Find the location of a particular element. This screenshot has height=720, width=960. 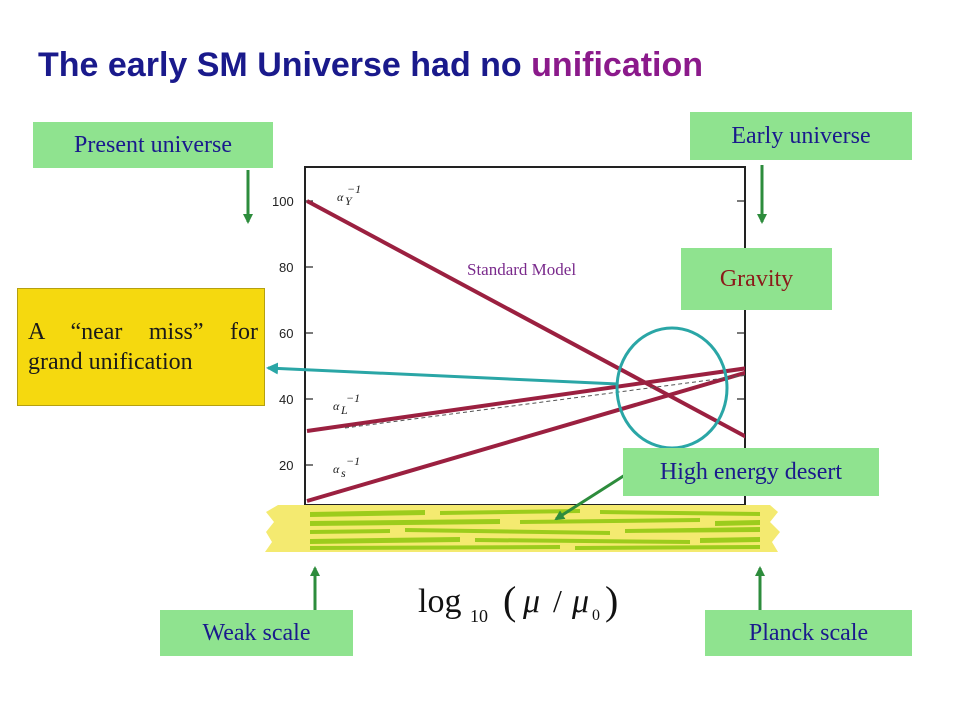

gravity-box: Gravity is located at coordinates (756, 279).